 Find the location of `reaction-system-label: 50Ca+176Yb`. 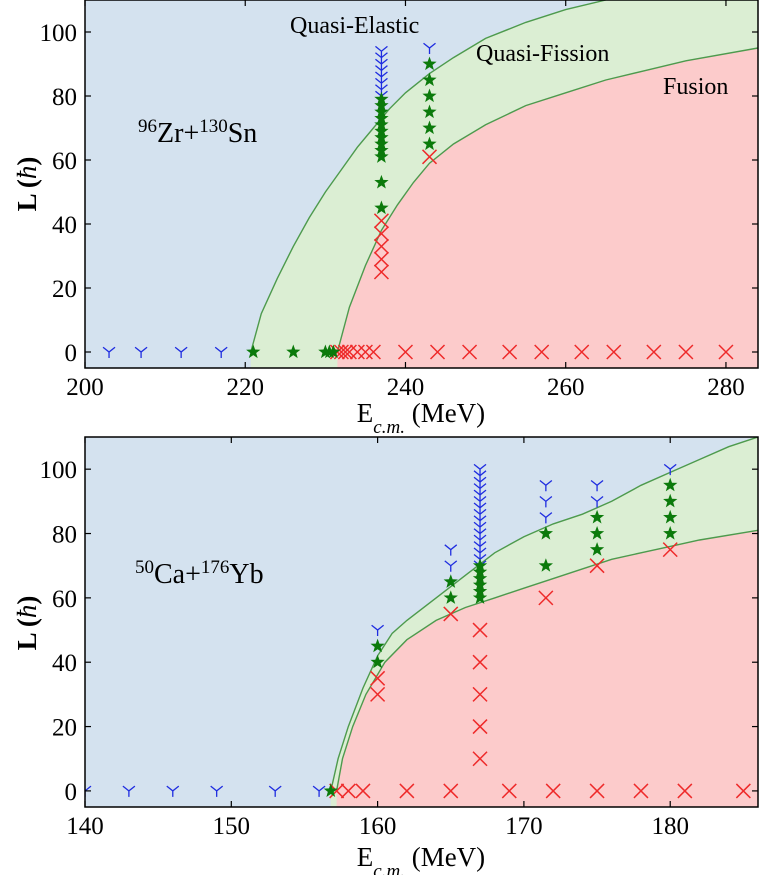

reaction-system-label: 50Ca+176Yb is located at coordinates (199, 574).